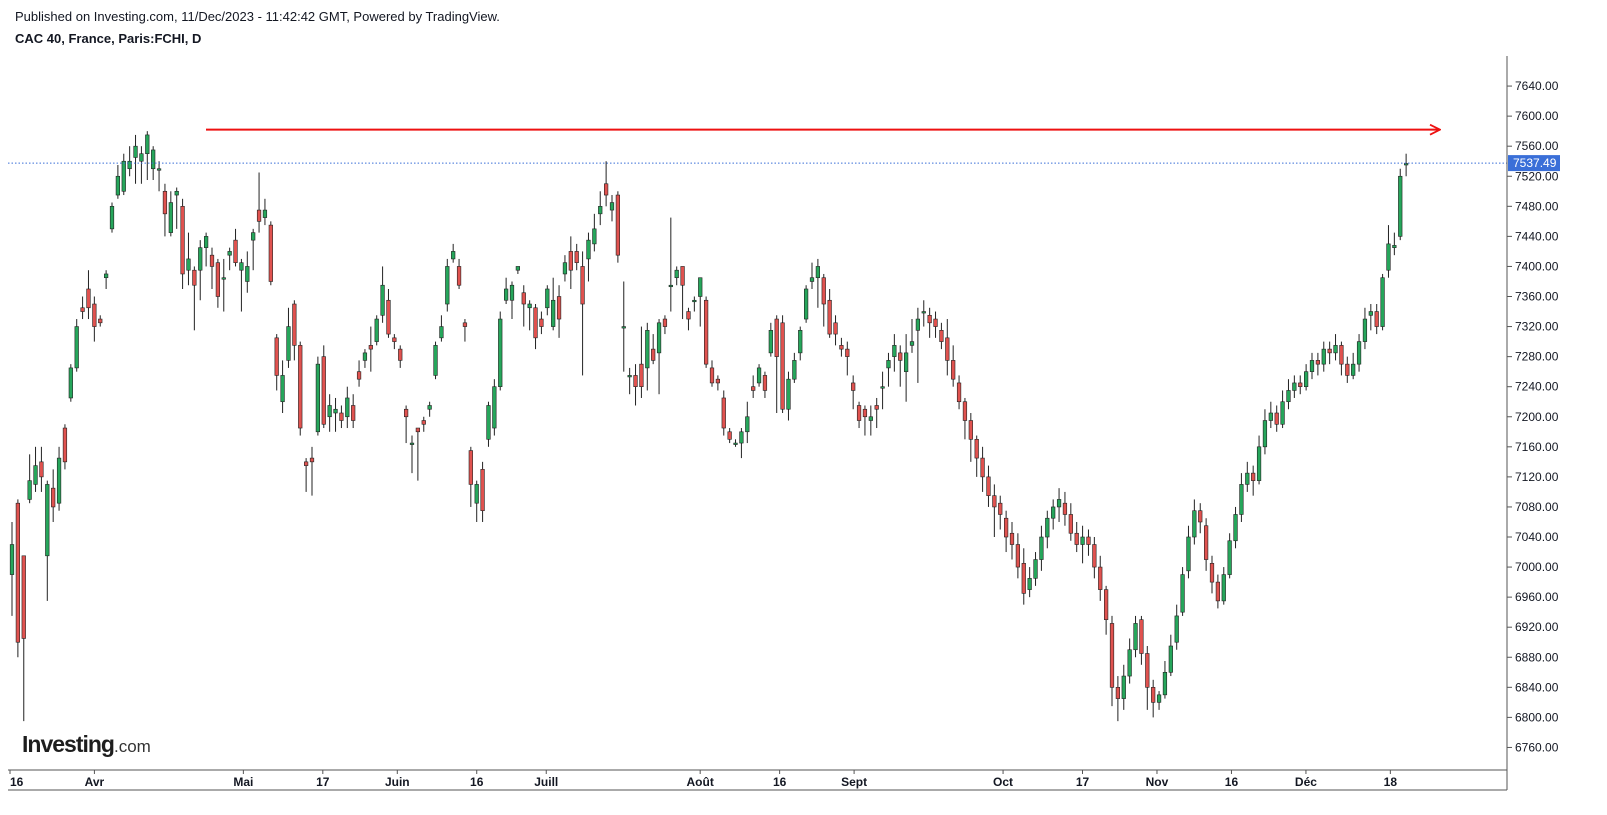  What do you see at coordinates (1537, 567) in the screenshot?
I see `y-tick-label: 7000.00` at bounding box center [1537, 567].